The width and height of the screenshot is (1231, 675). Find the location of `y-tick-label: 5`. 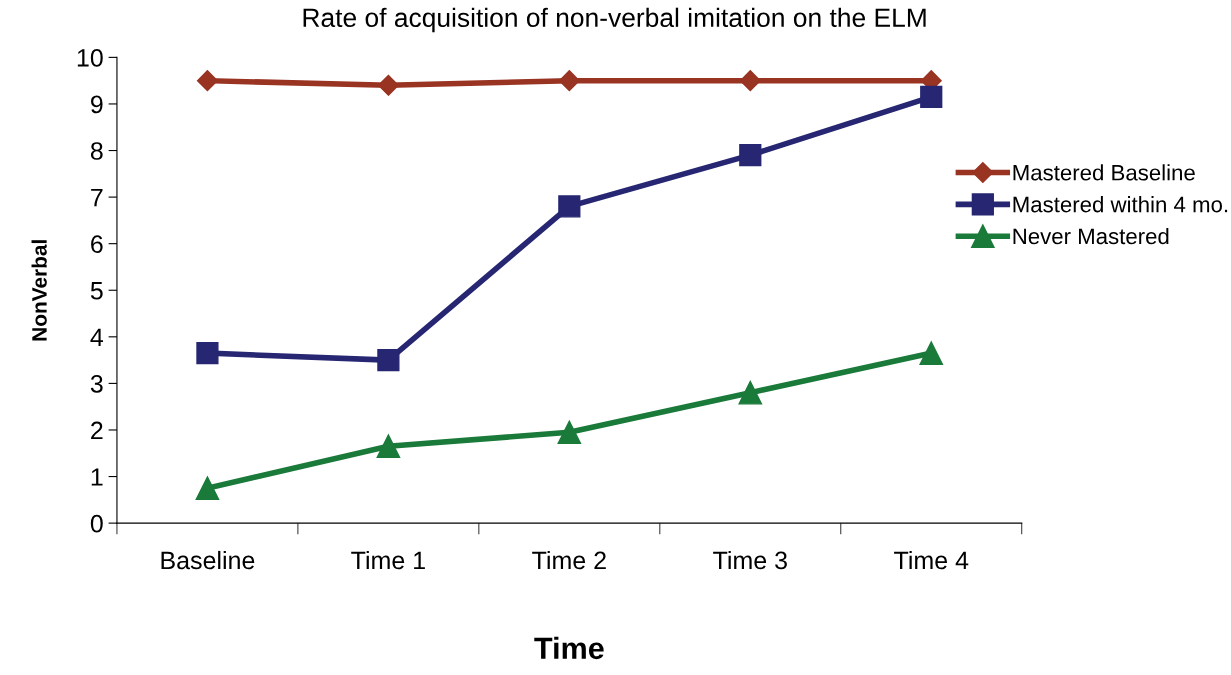

y-tick-label: 5 is located at coordinates (96, 291).